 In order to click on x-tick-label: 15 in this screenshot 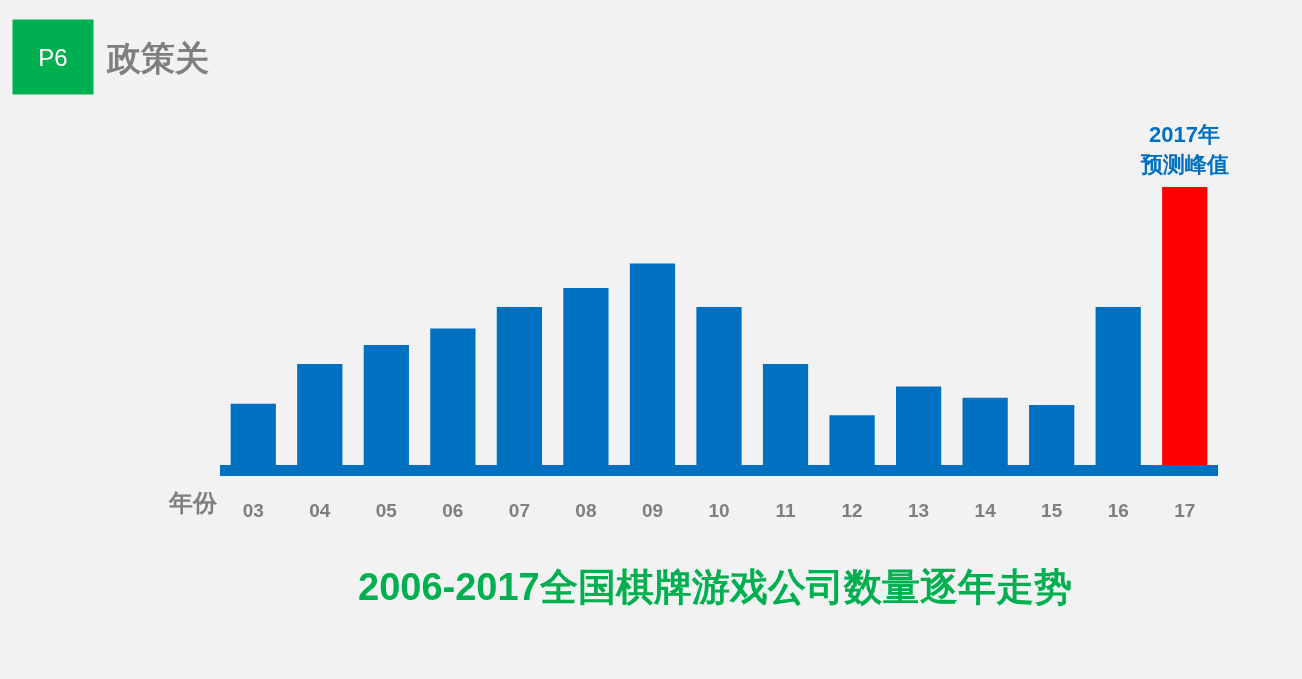, I will do `click(1052, 510)`.